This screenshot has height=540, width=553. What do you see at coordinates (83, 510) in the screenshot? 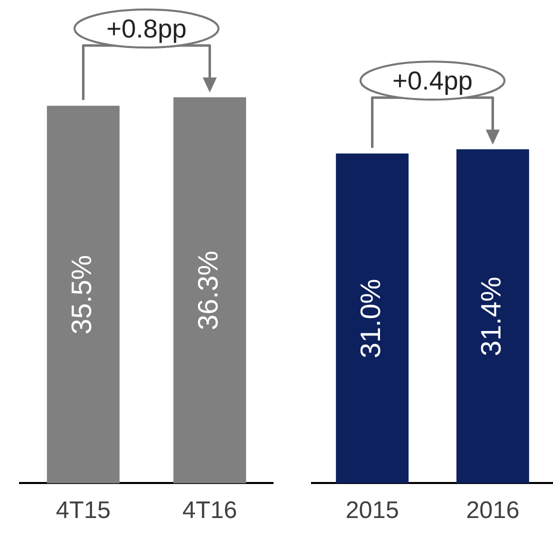
I see `x-tick-label: 4T15` at bounding box center [83, 510].